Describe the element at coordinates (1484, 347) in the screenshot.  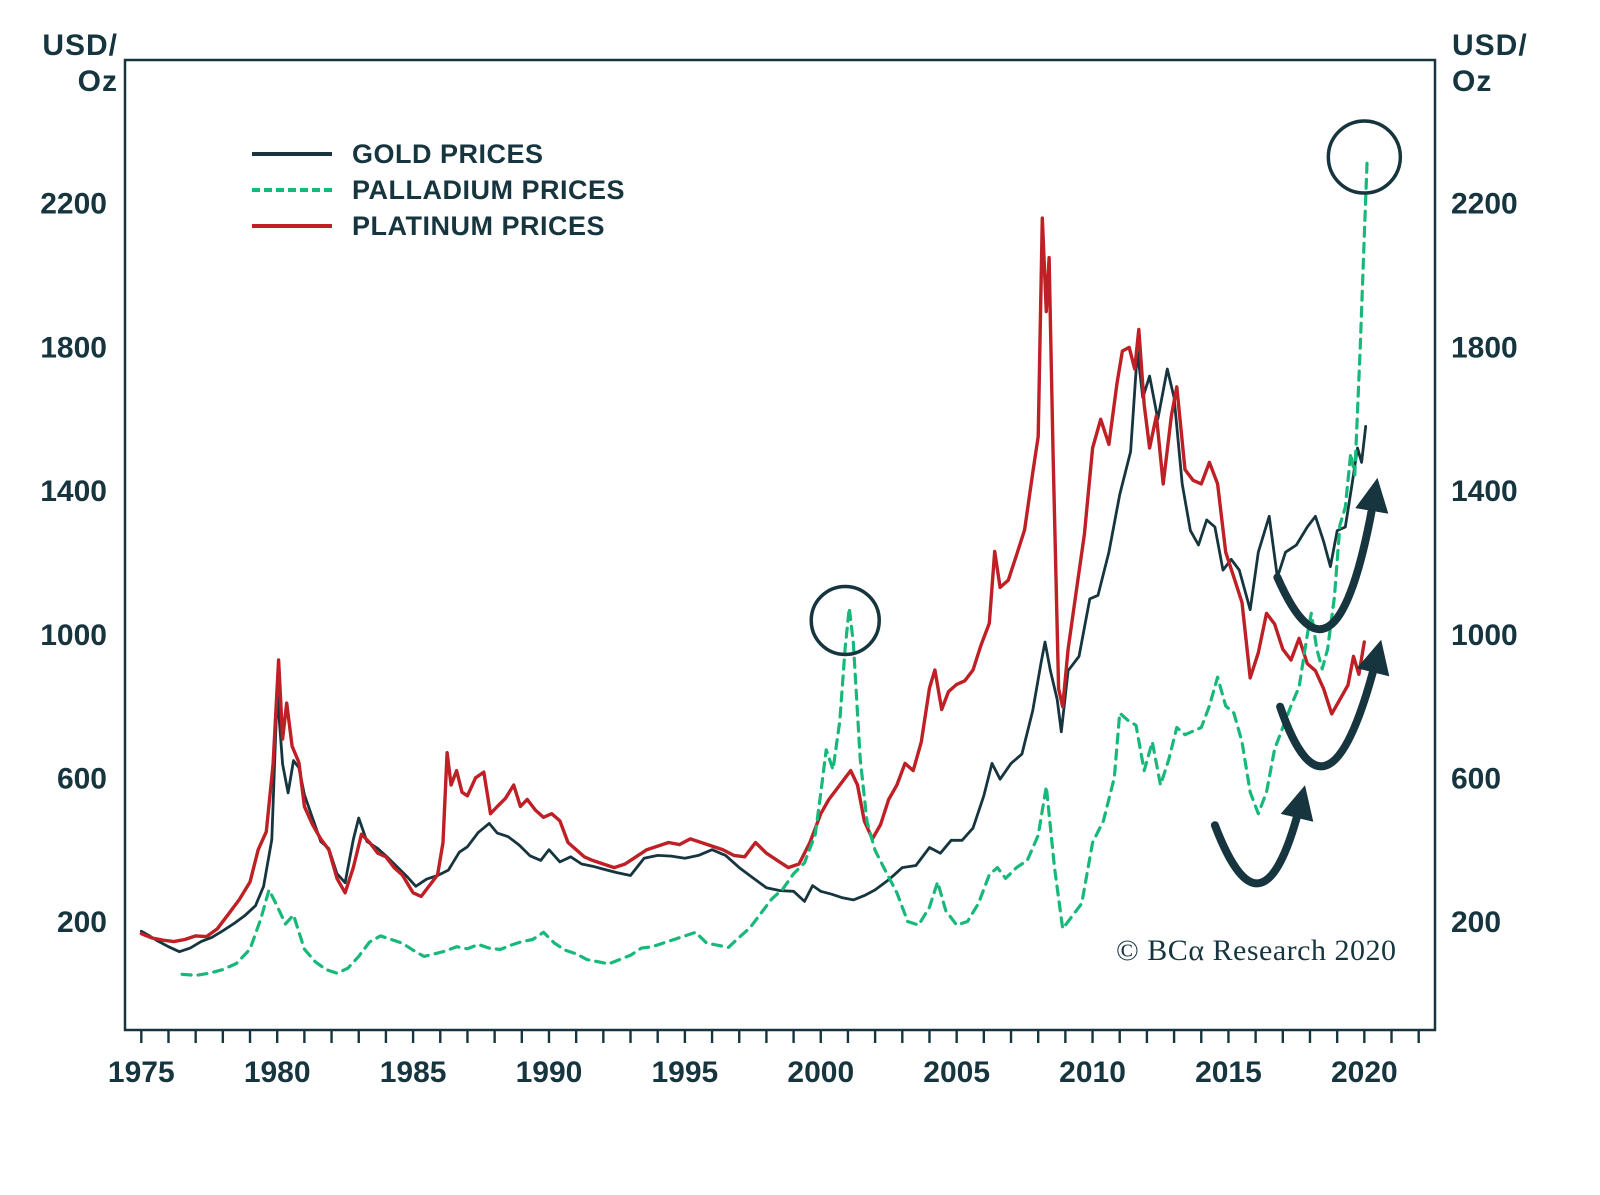
I see `y-tick-label-right: 1800` at that location.